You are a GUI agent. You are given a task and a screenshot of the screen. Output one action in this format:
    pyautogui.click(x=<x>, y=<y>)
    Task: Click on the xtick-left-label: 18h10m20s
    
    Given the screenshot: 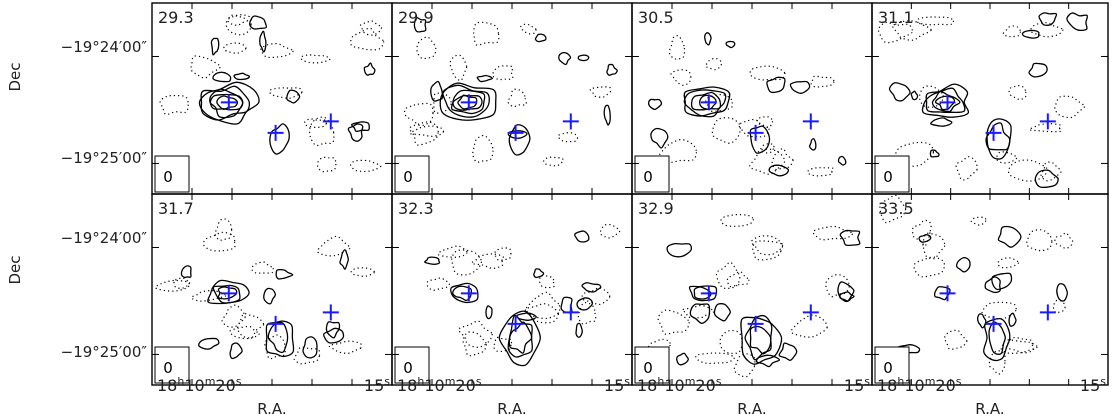 What is the action you would take?
    pyautogui.click(x=679, y=385)
    